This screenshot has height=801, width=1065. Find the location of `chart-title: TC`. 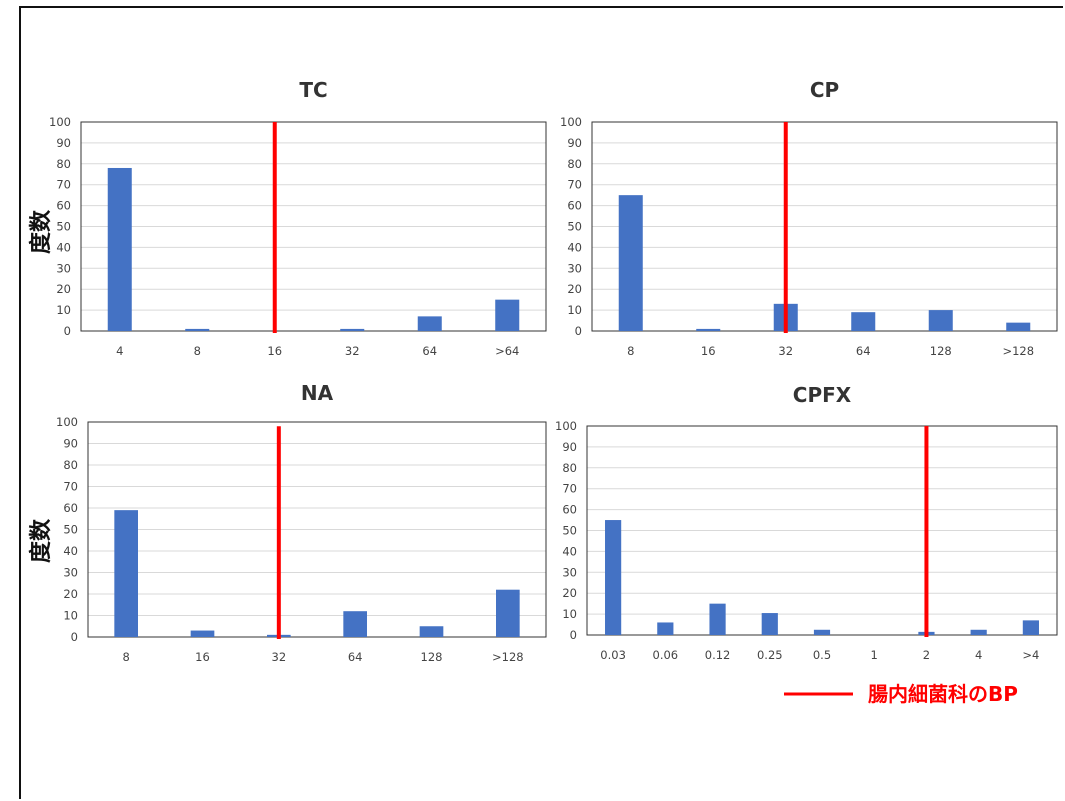

chart-title: TC is located at coordinates (313, 90).